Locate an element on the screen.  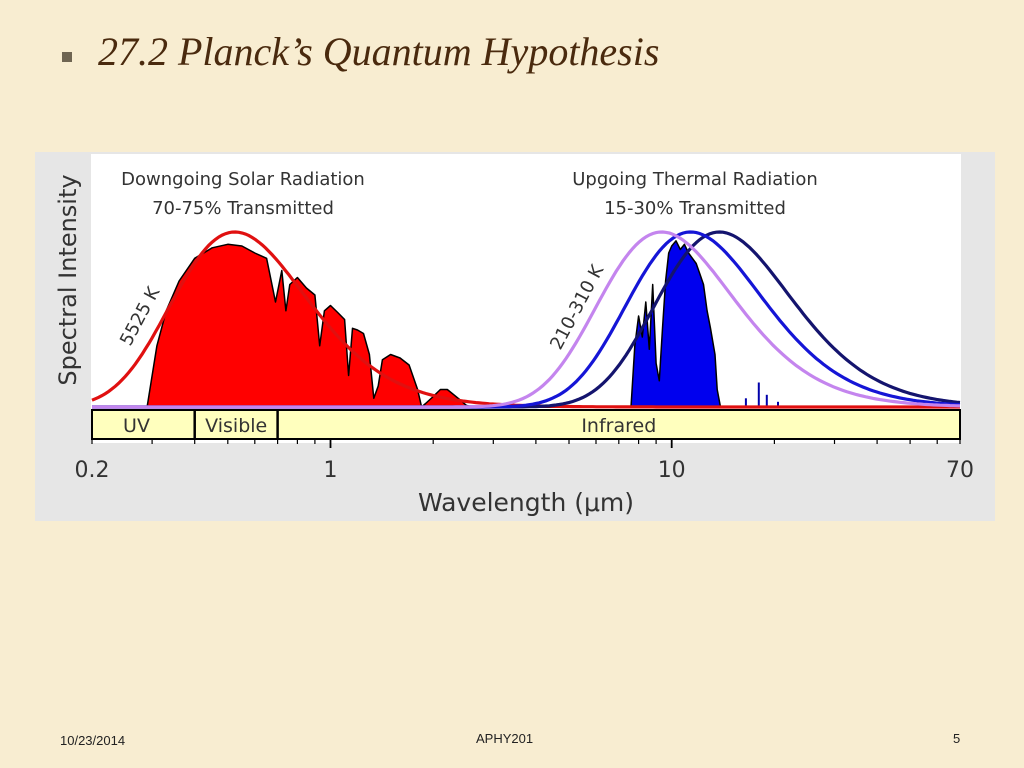
x-axis-ticks: 0.2 1 10 70 is located at coordinates (524, 461).